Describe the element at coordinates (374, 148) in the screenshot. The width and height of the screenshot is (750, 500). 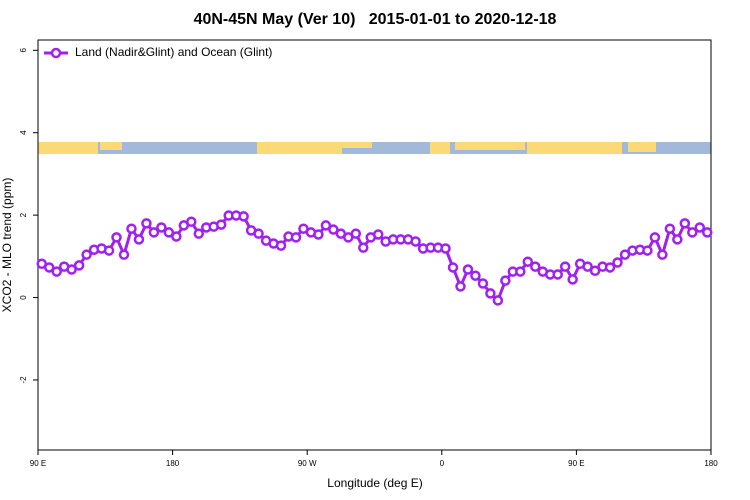
I see `land-ocean-strip` at that location.